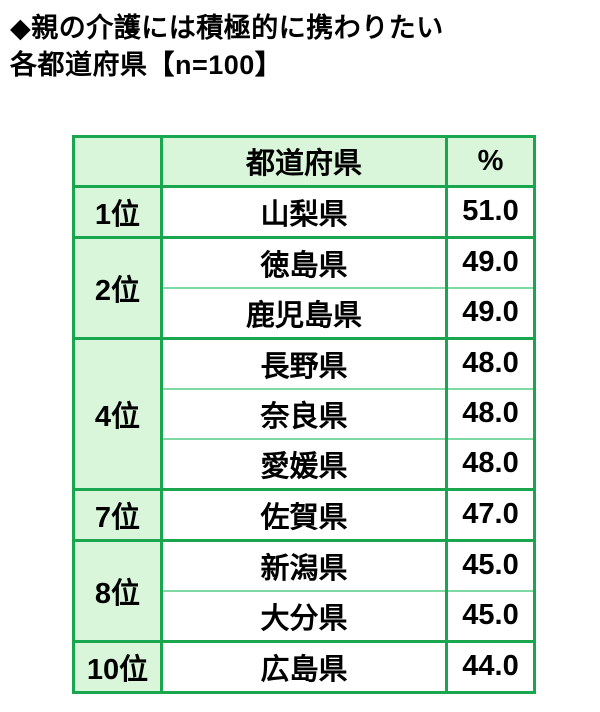 This screenshot has height=712, width=600. I want to click on prefecture-cell: 新潟県, so click(304, 565).